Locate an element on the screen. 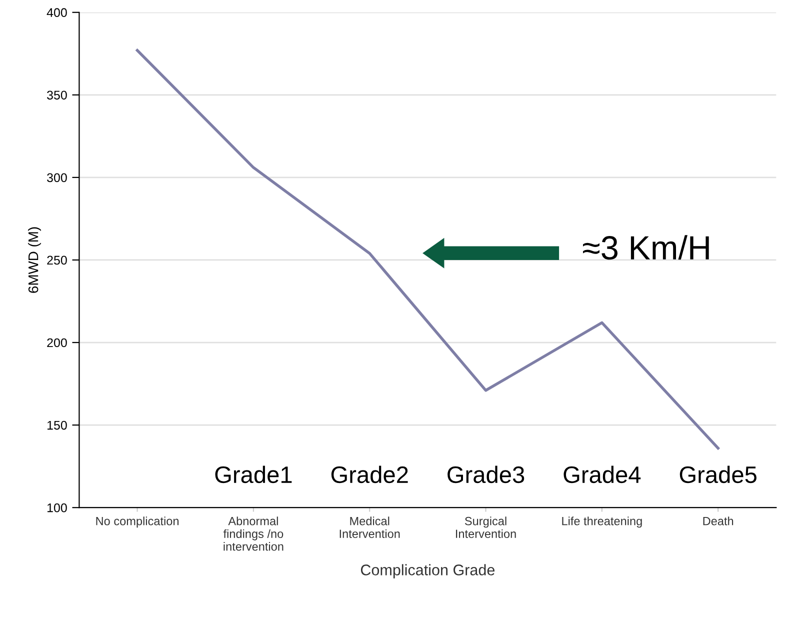  y-tick-label: 200 is located at coordinates (57, 343).